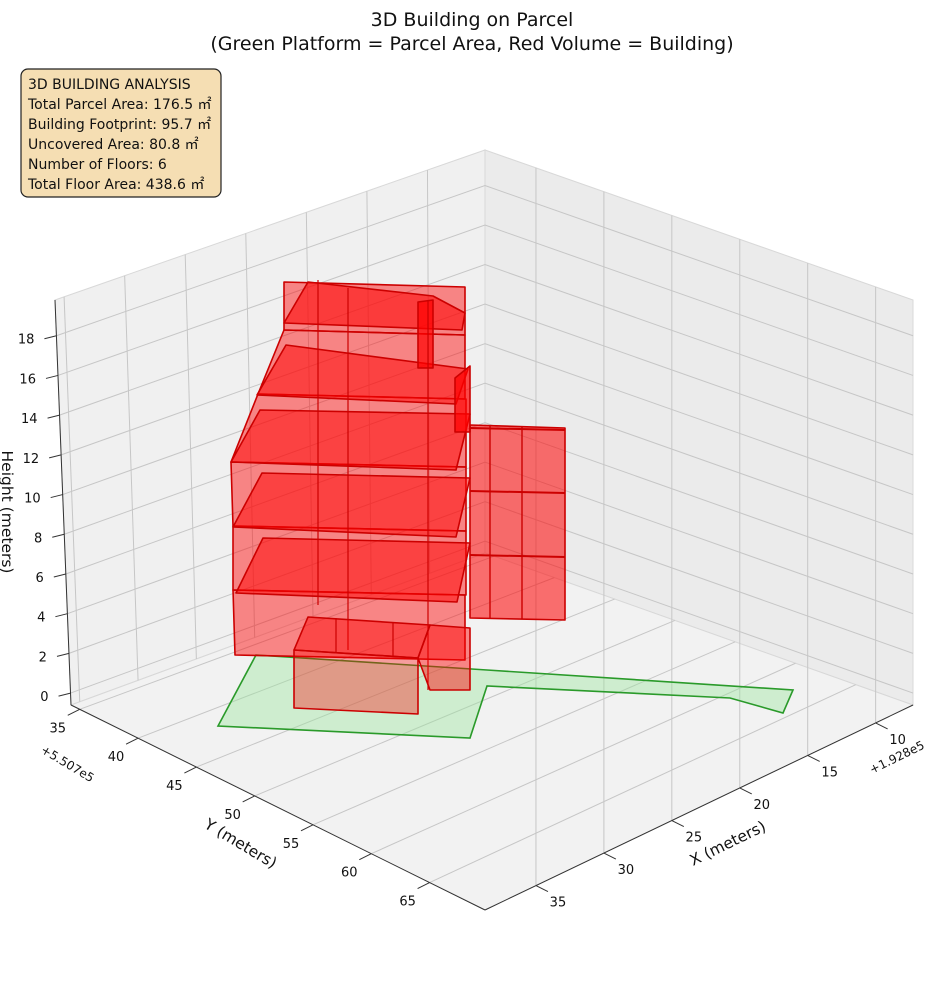 The image size is (944, 992). What do you see at coordinates (109, 85) in the screenshot?
I see `info-box-header: 3D BUILDING ANALYSIS` at bounding box center [109, 85].